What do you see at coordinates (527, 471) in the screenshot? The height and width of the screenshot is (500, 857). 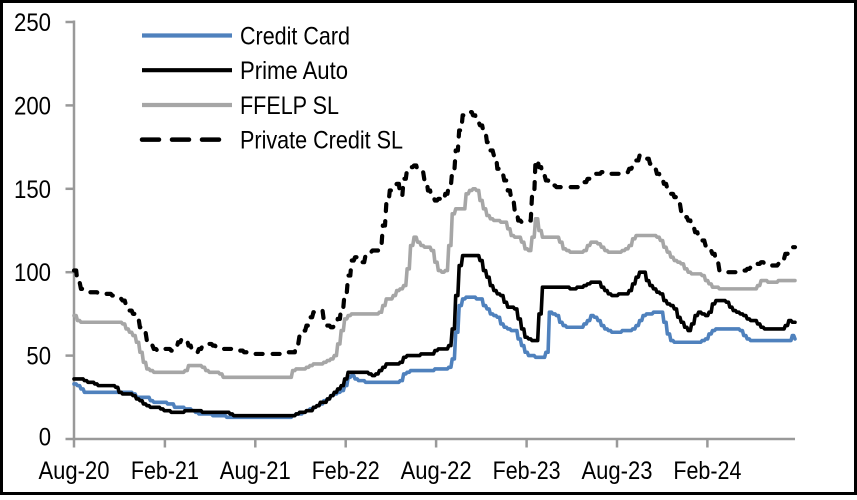 I see `svg-text: Feb-23` at bounding box center [527, 471].